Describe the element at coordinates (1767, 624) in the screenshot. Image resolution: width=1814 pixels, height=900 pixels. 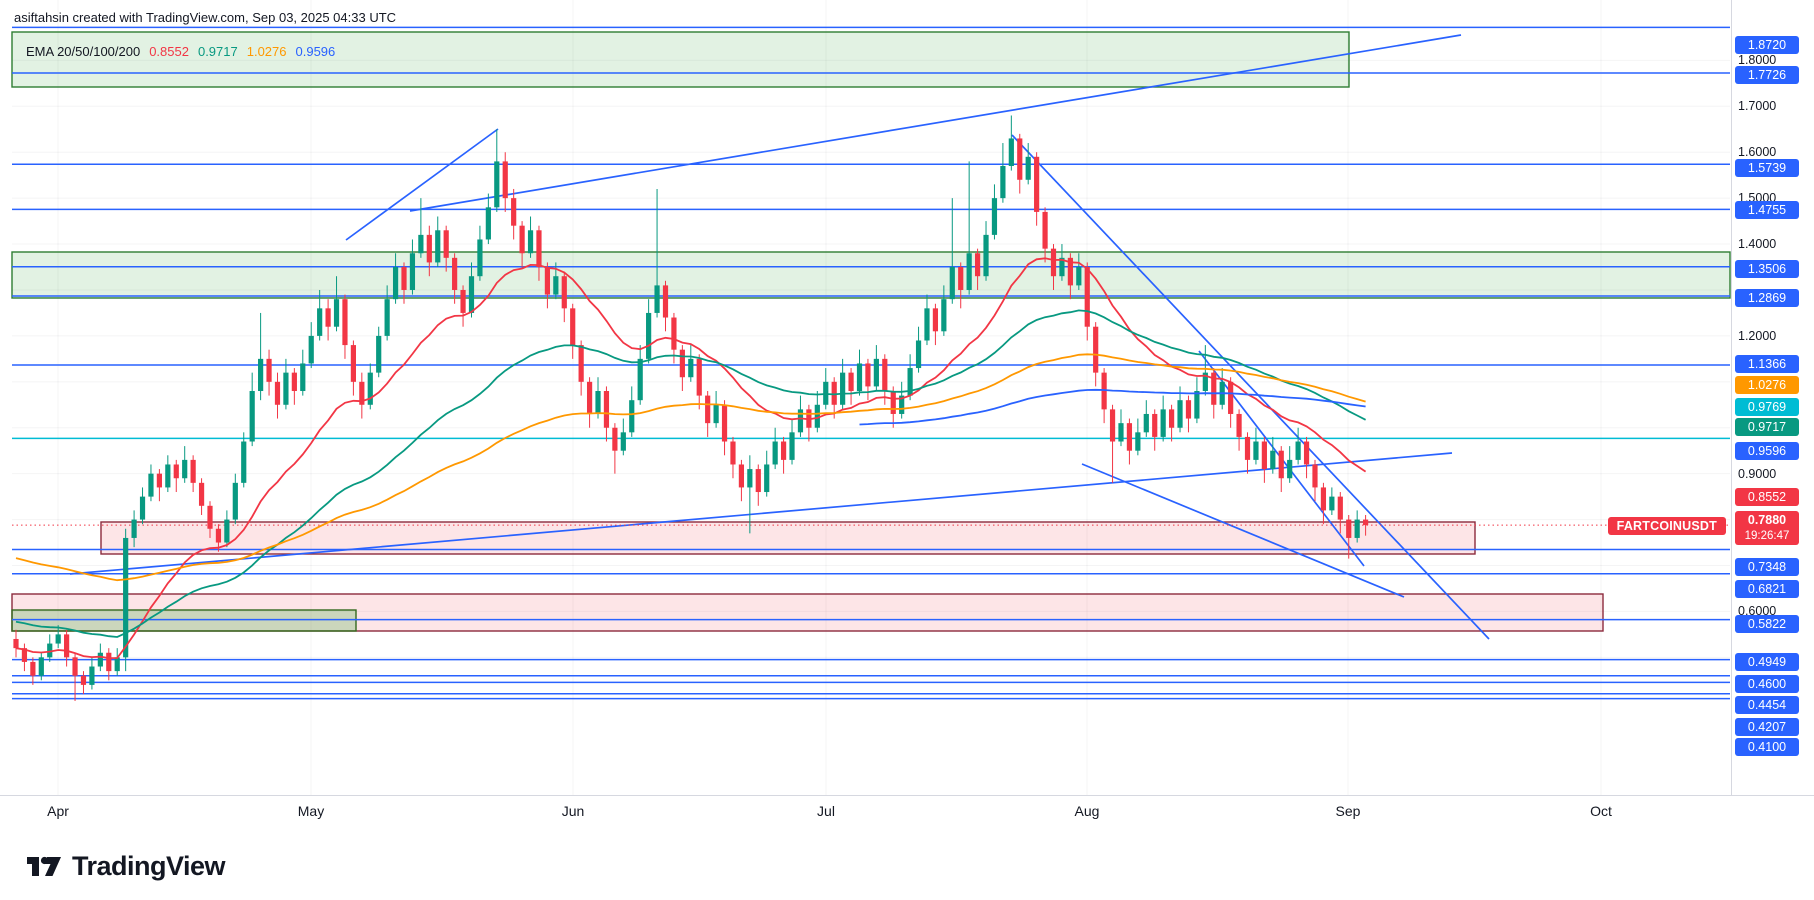
I see `price-level-badge-0.5822: 0.5822` at that location.